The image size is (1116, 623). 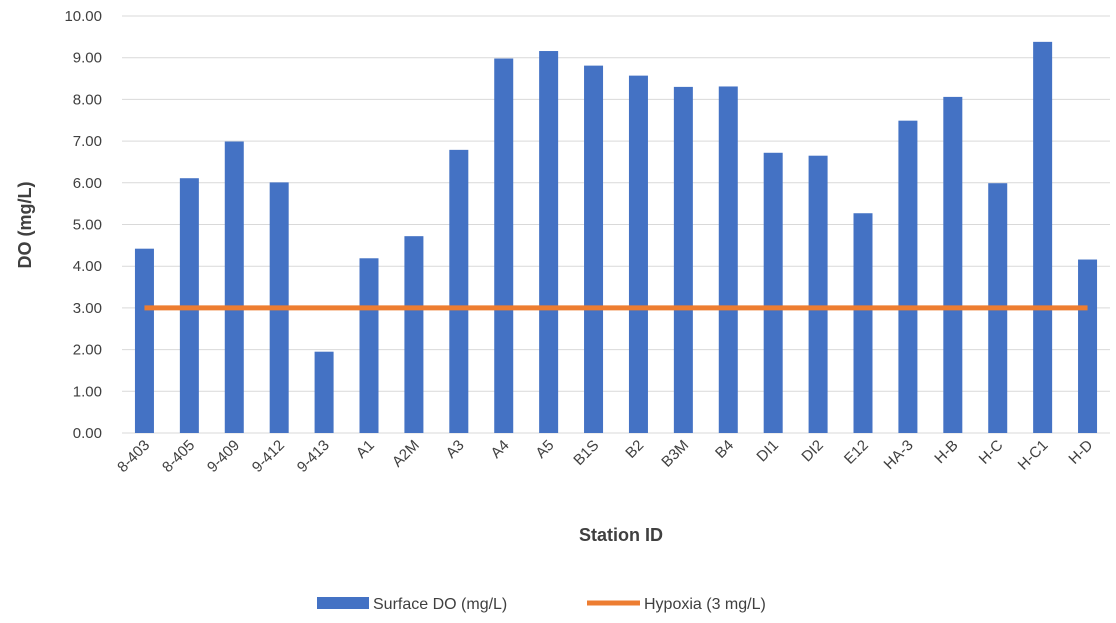 What do you see at coordinates (87, 183) in the screenshot?
I see `y-tick-label: 6.00` at bounding box center [87, 183].